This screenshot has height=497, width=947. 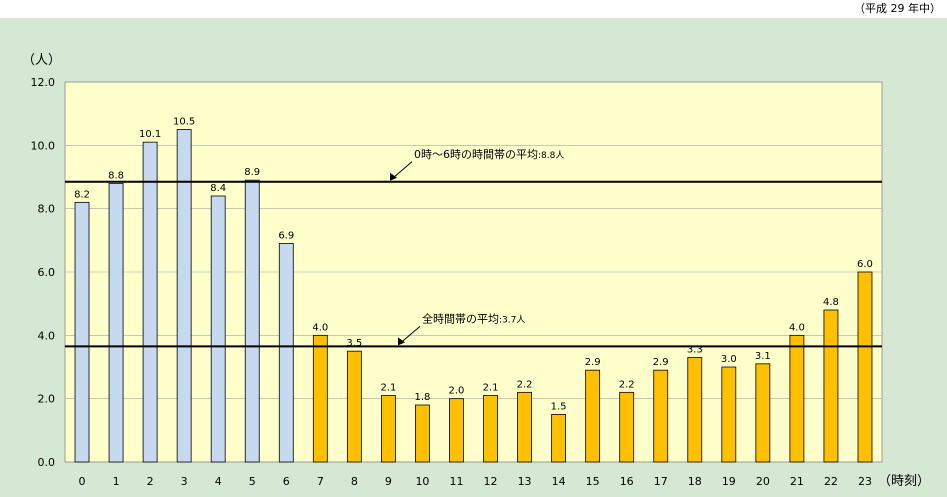 I want to click on x-tick-label: 3, so click(x=184, y=481).